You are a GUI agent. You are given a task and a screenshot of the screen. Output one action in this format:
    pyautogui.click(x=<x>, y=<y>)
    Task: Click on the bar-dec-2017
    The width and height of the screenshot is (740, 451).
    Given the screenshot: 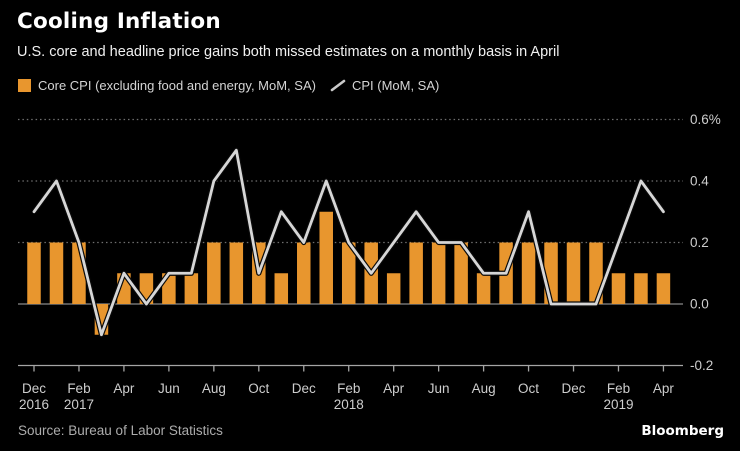 What is the action you would take?
    pyautogui.click(x=304, y=273)
    